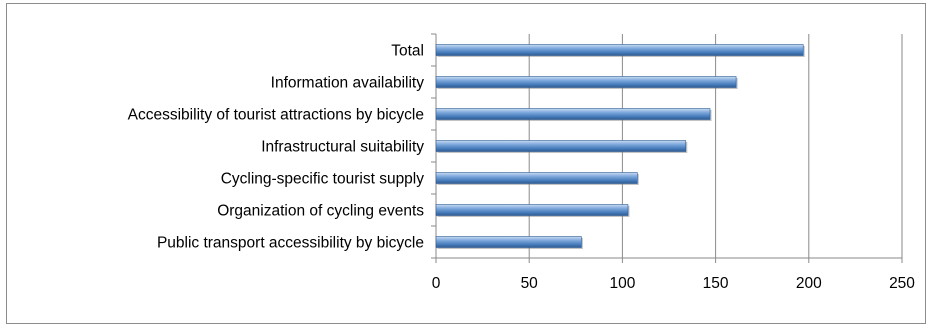 Image resolution: width=934 pixels, height=329 pixels. I want to click on category-label-5: Organization of cycling events, so click(320, 211).